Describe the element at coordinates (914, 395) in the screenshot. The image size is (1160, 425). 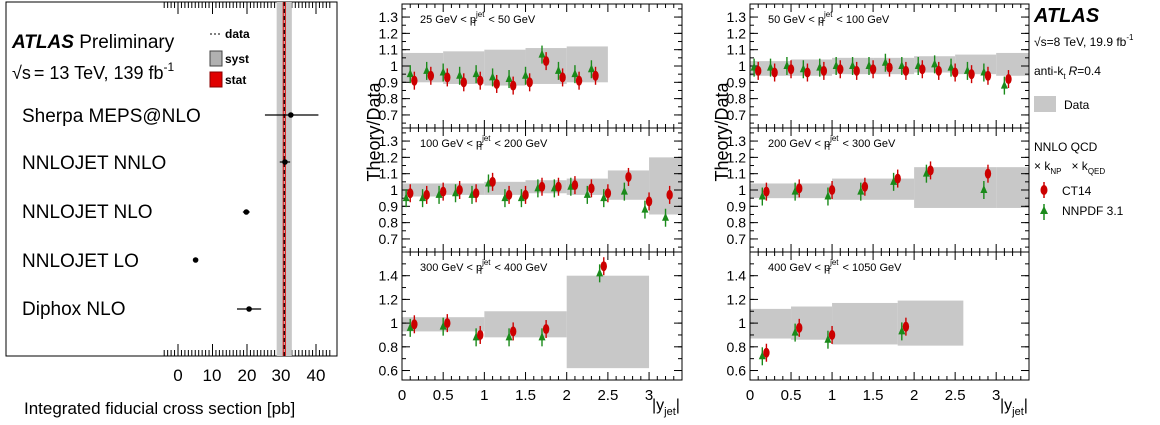
I see `x-tick-label: 2` at that location.